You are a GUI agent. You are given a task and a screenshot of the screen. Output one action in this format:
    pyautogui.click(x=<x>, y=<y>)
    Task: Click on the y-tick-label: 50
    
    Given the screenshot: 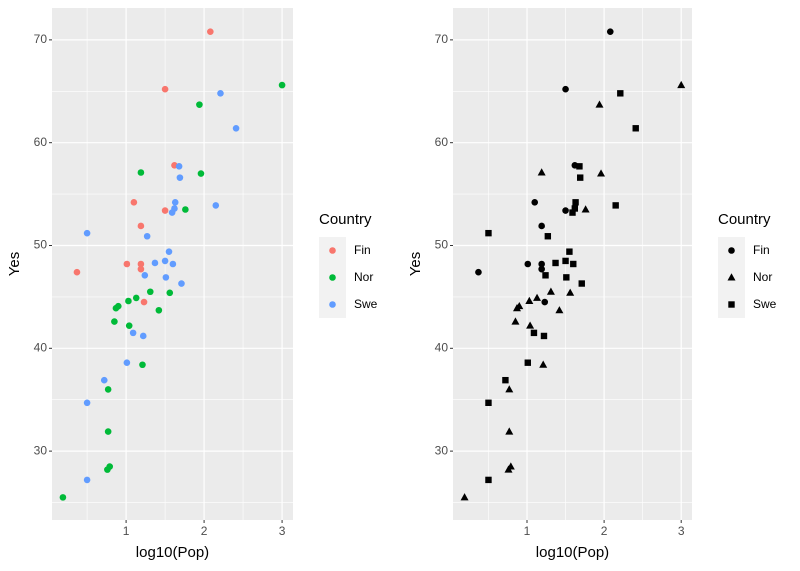 What is the action you would take?
    pyautogui.click(x=41, y=245)
    